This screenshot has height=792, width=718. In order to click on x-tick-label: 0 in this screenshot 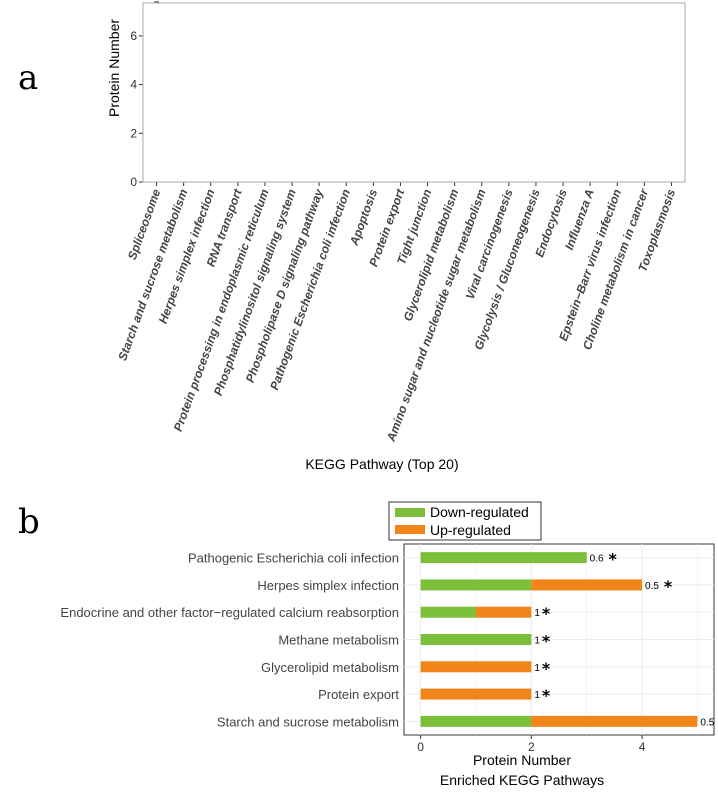, I will do `click(420, 747)`.